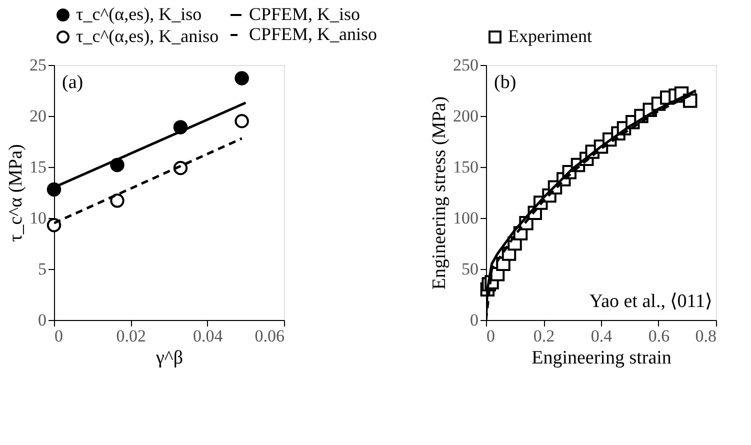 The height and width of the screenshot is (445, 751). I want to click on x-axis-title: Engineering strain, so click(602, 358).